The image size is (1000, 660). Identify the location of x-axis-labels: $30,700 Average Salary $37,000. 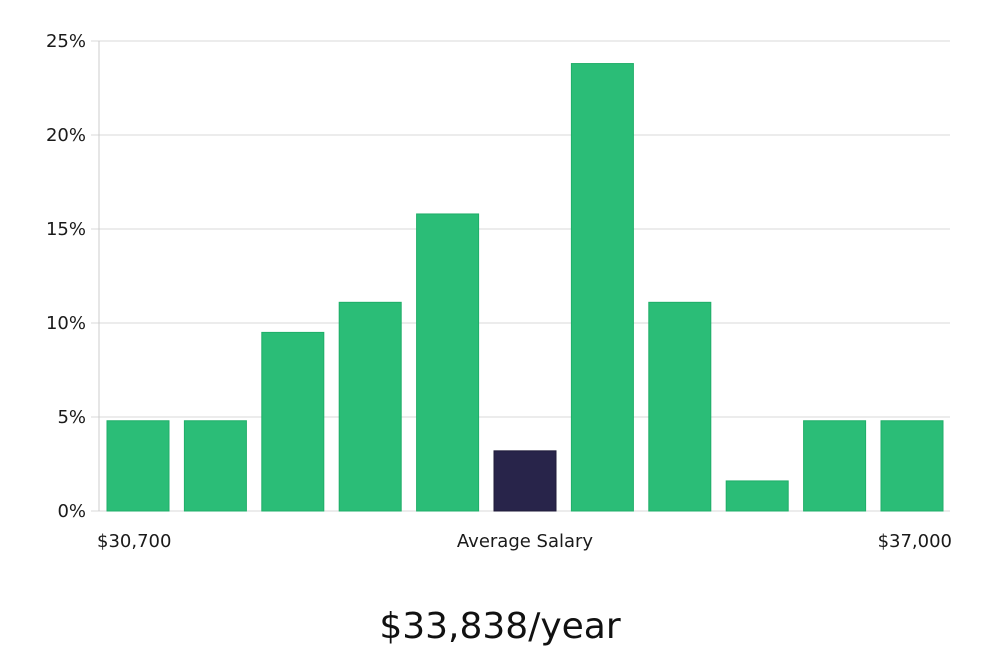
(524, 541).